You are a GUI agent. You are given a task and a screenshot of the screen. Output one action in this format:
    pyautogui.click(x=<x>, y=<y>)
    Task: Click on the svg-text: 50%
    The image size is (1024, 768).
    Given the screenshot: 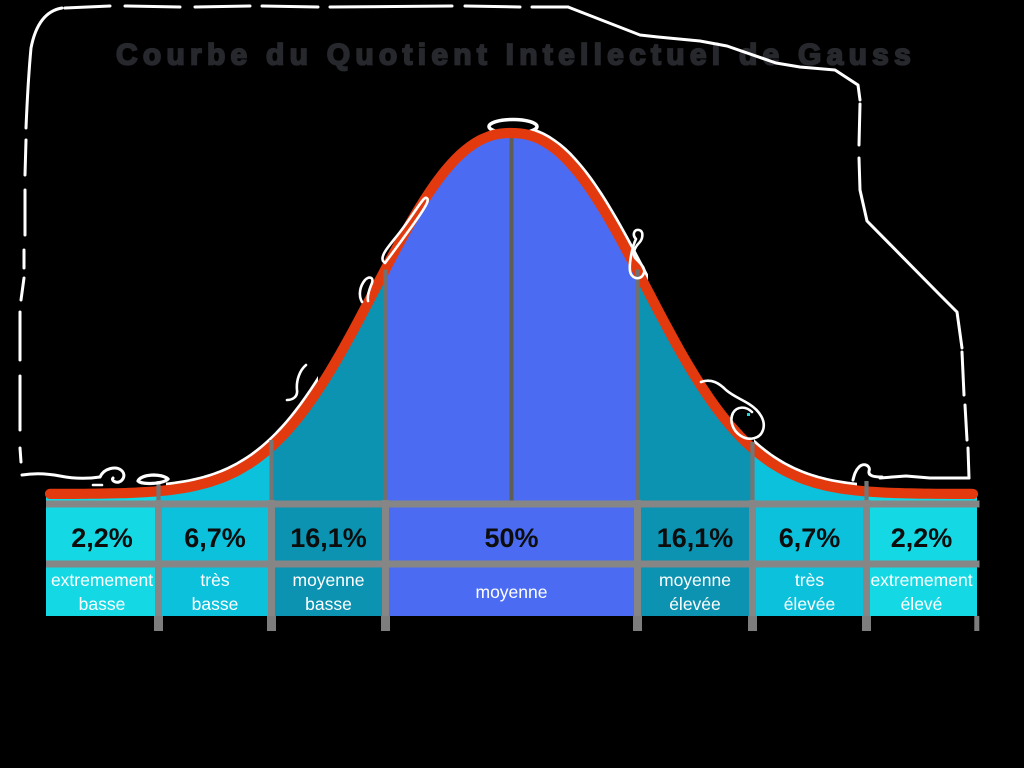 What is the action you would take?
    pyautogui.click(x=511, y=538)
    